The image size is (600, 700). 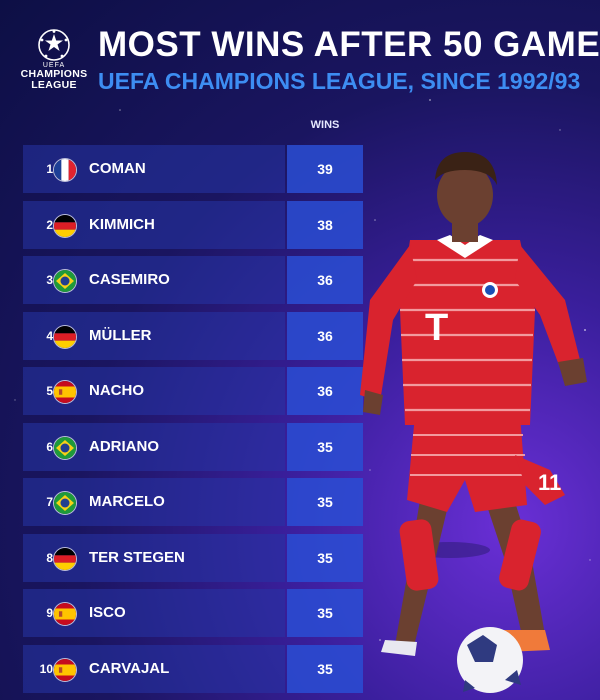 I want to click on table-row: 6 ADRIANO 35, so click(x=193, y=447).